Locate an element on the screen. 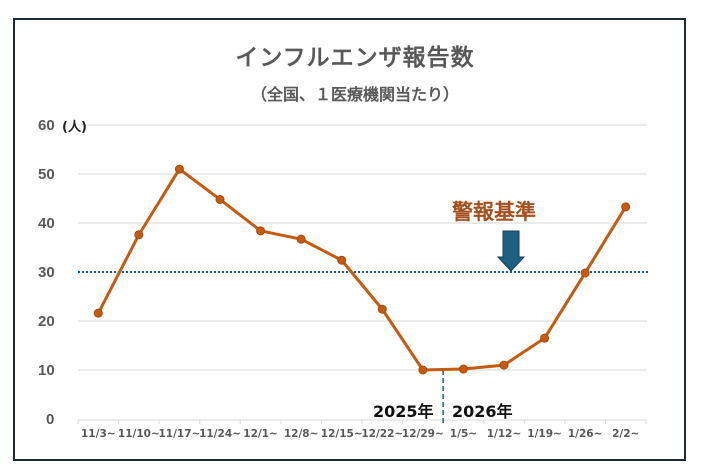  x-tick-label: 12/15~ is located at coordinates (342, 434).